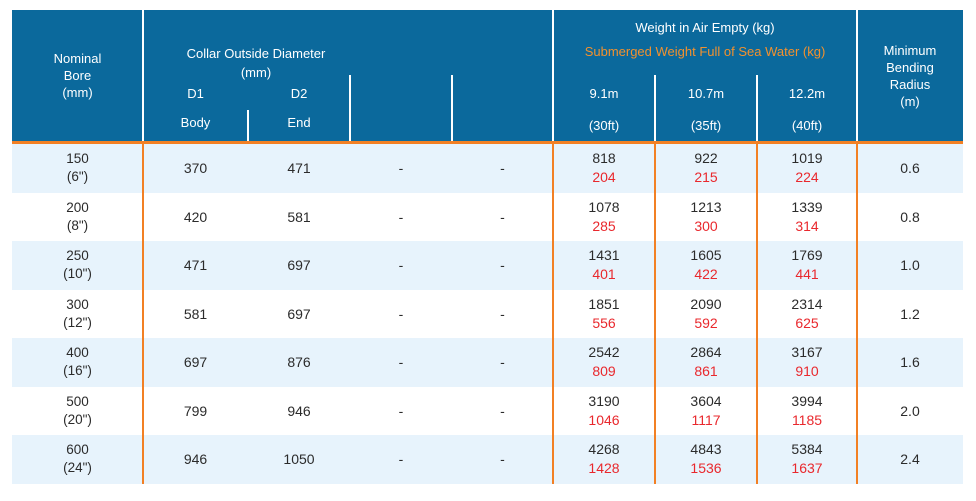  What do you see at coordinates (910, 50) in the screenshot?
I see `header-bending-line: Minimum` at bounding box center [910, 50].